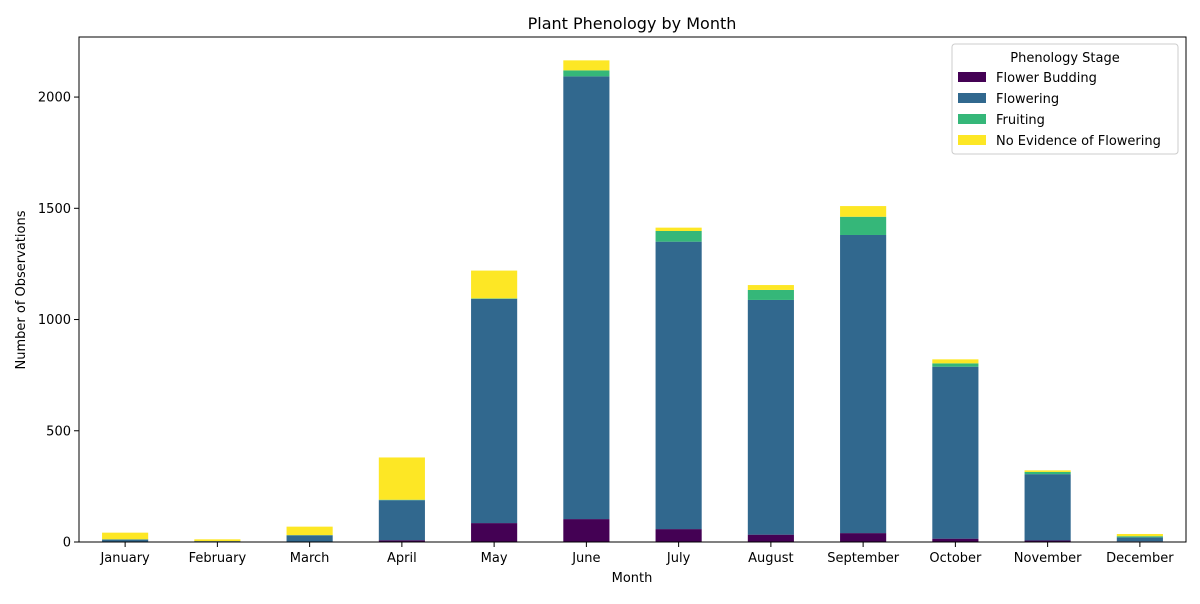 The height and width of the screenshot is (604, 1200). Describe the element at coordinates (678, 558) in the screenshot. I see `x-tick-label: July` at that location.